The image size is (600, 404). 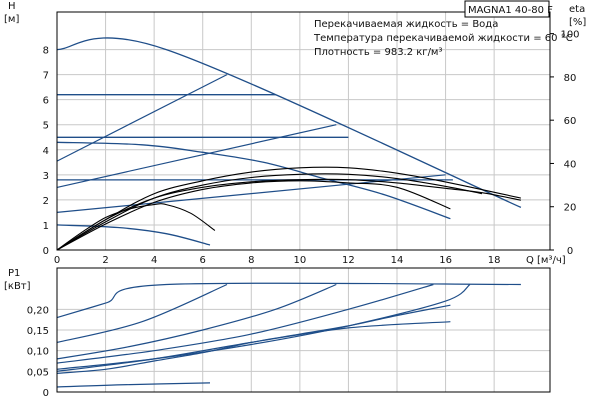 What do you see at coordinates (570, 164) in the screenshot?
I see `efficiency-tick-label: 40` at bounding box center [570, 164].